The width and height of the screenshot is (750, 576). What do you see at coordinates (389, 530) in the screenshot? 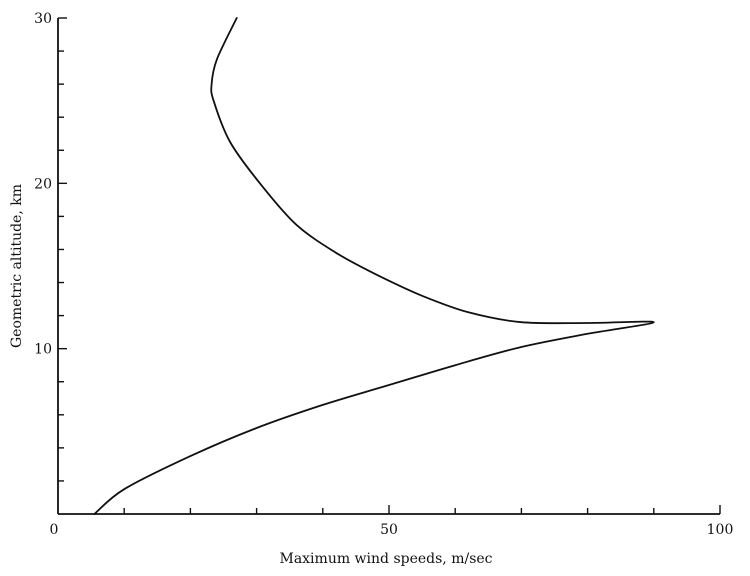
I see `x-tick-label: 50` at bounding box center [389, 530].